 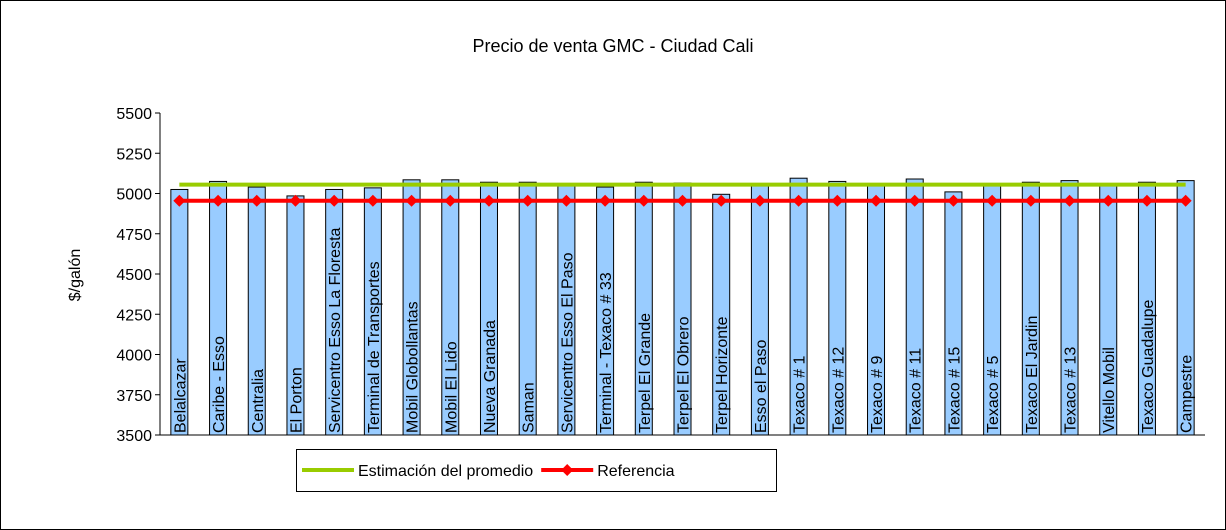 I want to click on y-tick-label: 3750, so click(x=134, y=396).